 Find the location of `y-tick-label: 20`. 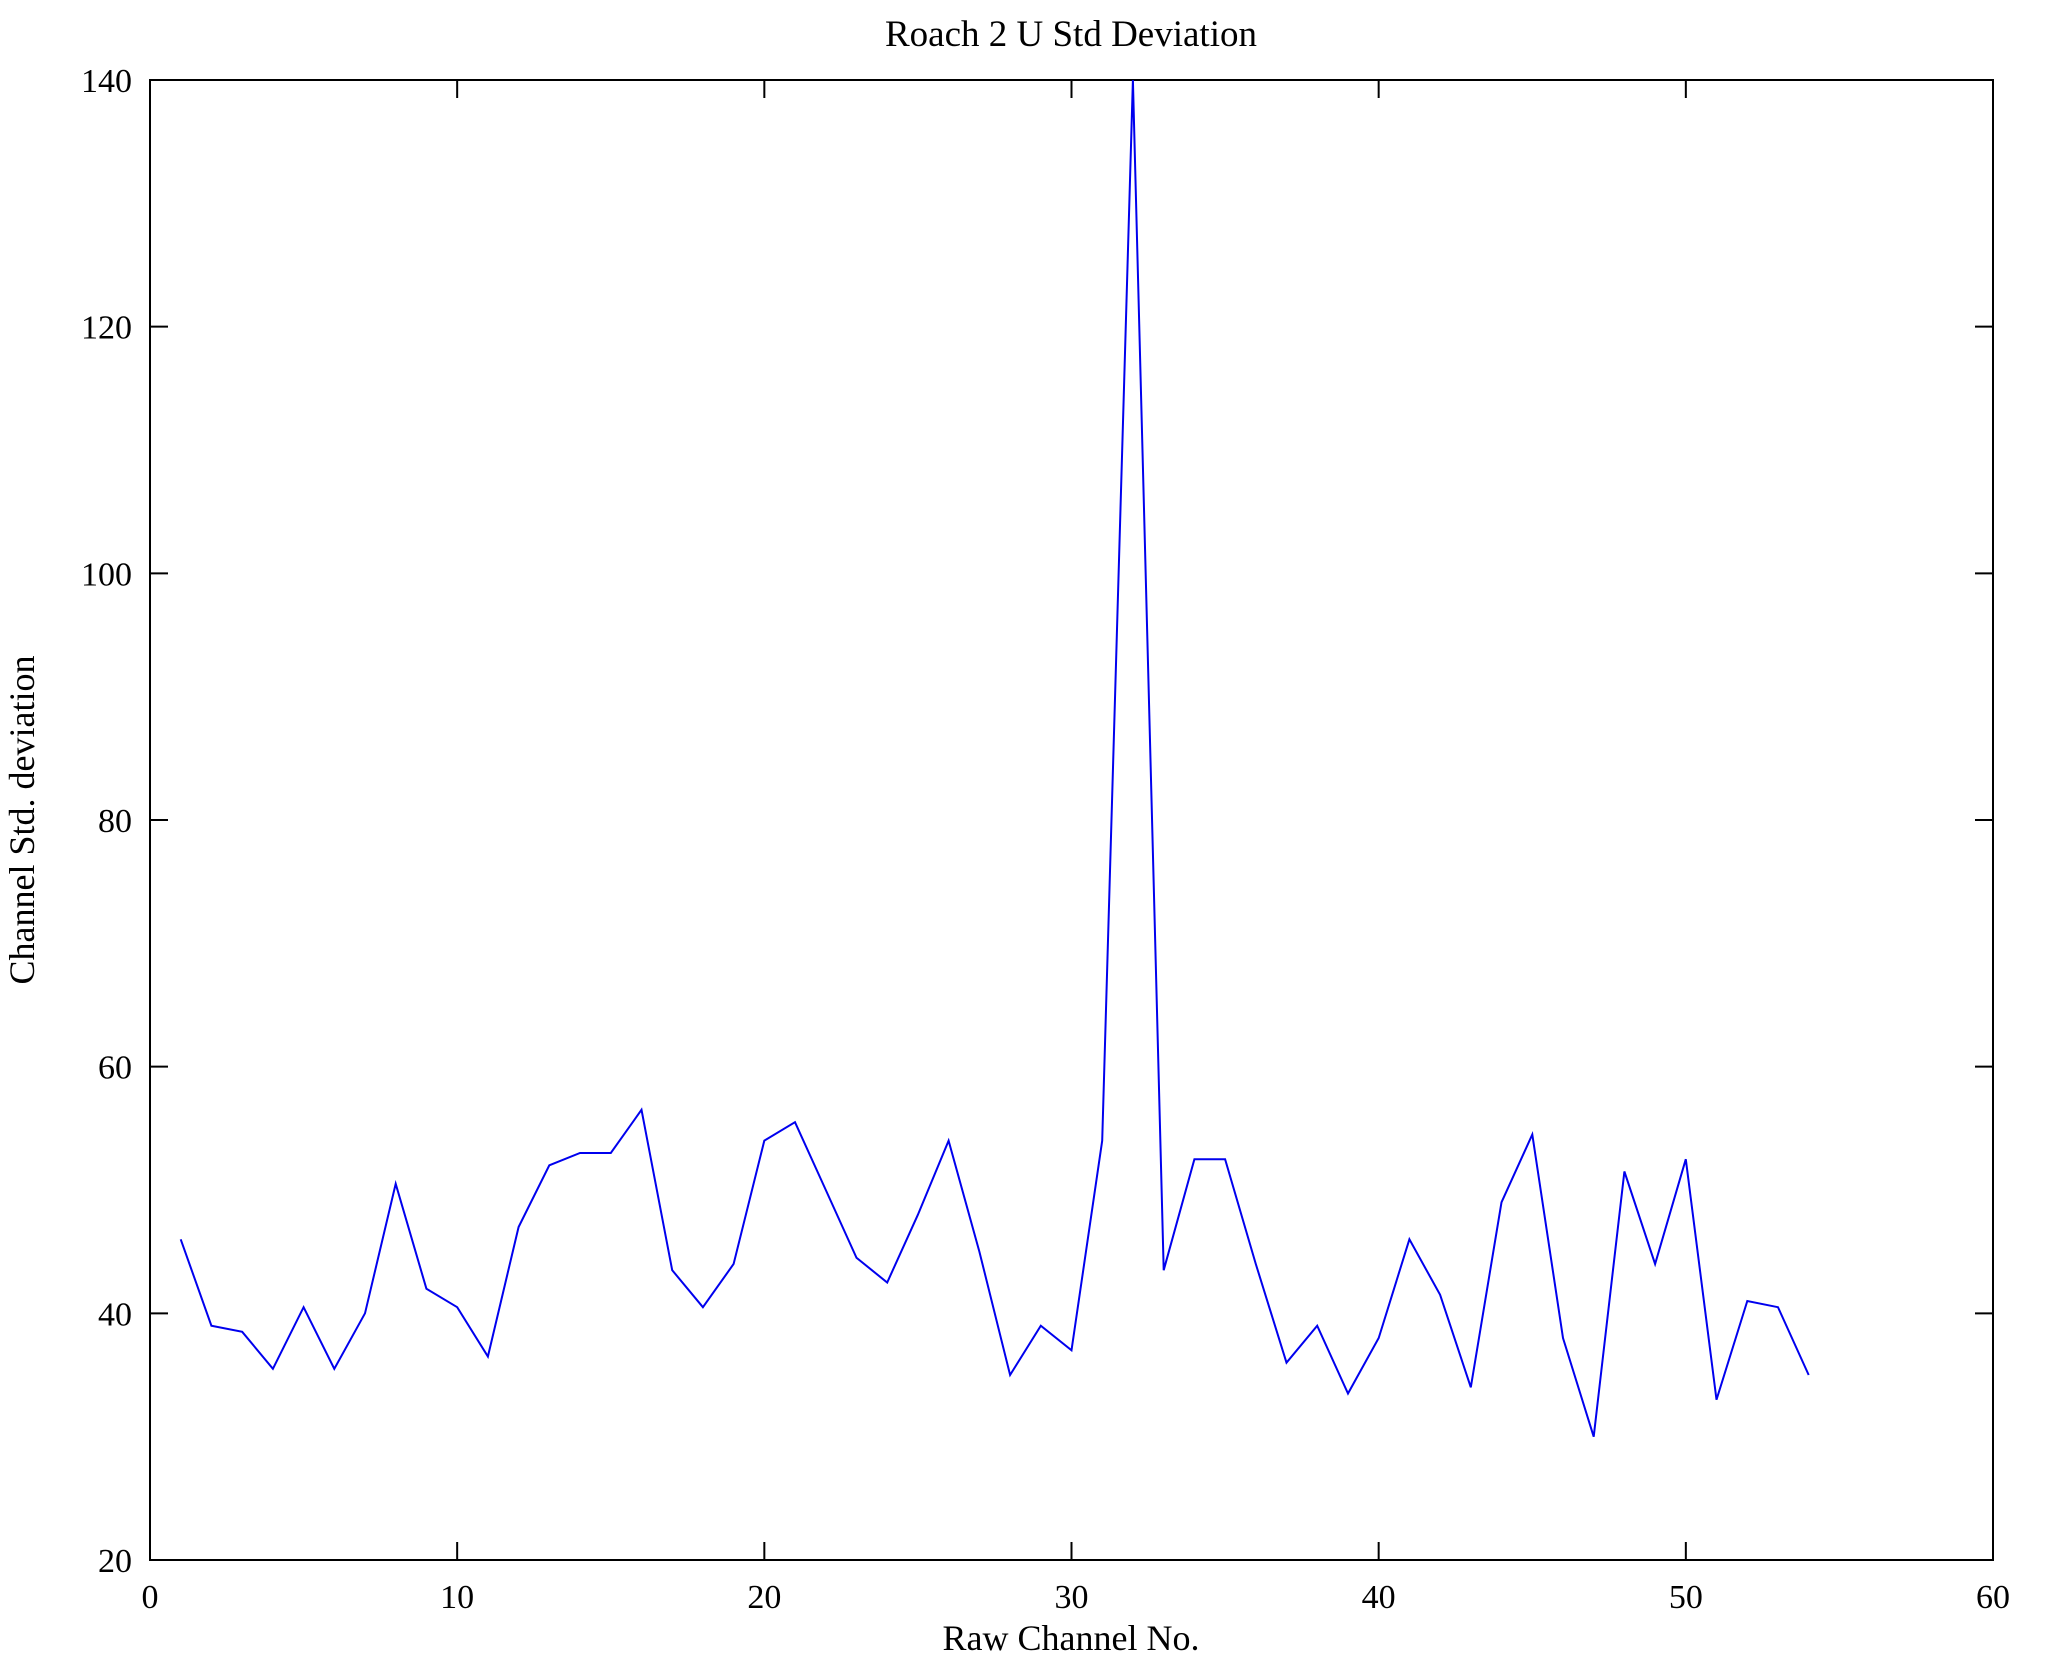

y-tick-label: 20 is located at coordinates (115, 1561).